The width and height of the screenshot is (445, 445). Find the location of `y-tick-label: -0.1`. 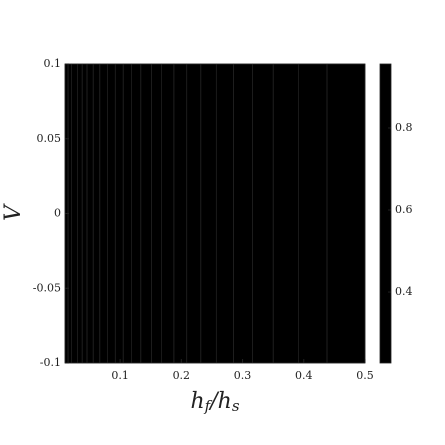

y-tick-label: -0.1 is located at coordinates (50, 362).